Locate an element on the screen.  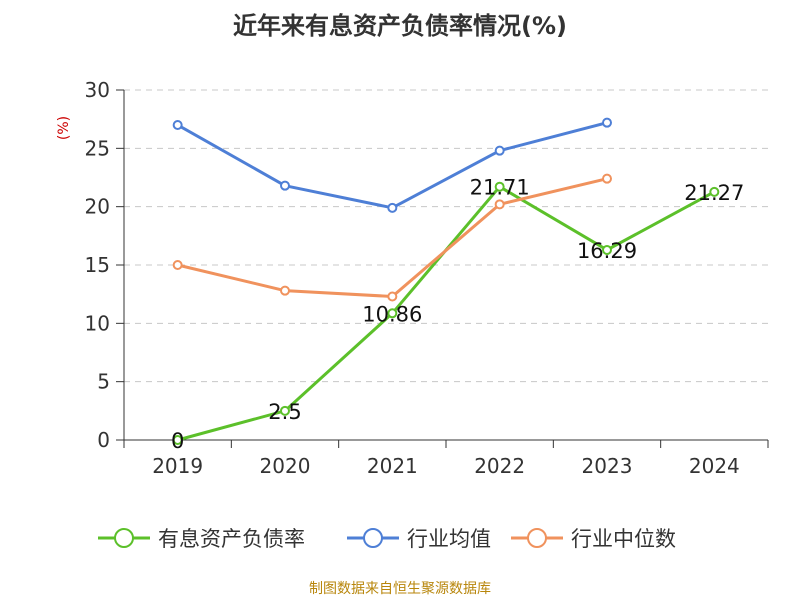
y-tick-label: 30 is located at coordinates (97, 90).